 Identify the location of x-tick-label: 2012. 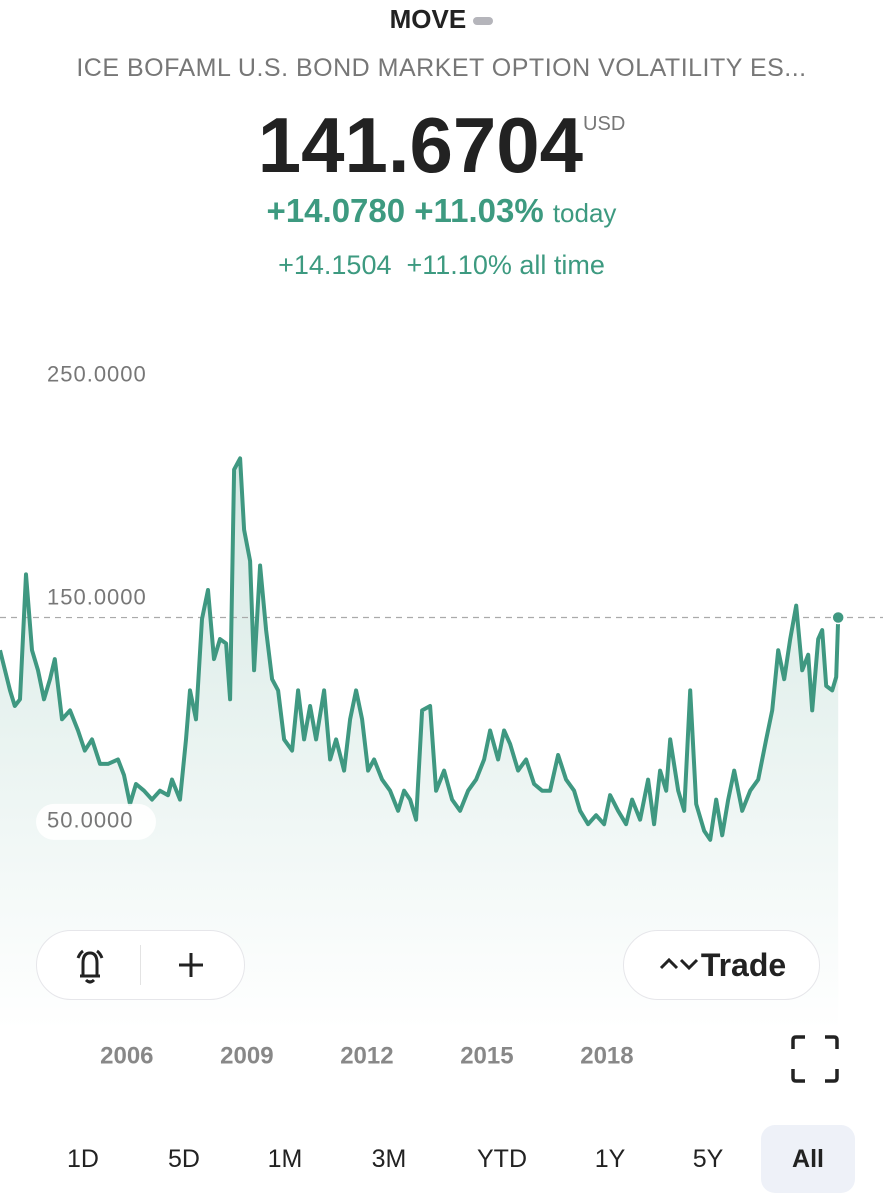
(366, 1055).